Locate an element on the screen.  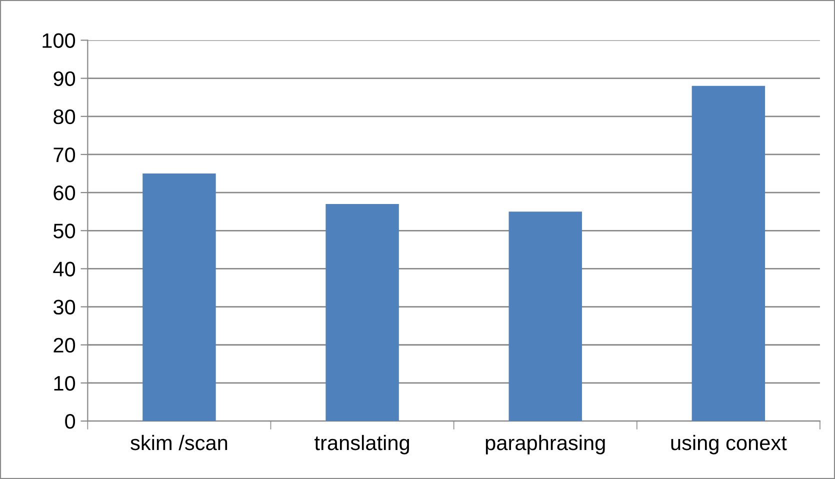
y-tick-label: 100 is located at coordinates (59, 40).